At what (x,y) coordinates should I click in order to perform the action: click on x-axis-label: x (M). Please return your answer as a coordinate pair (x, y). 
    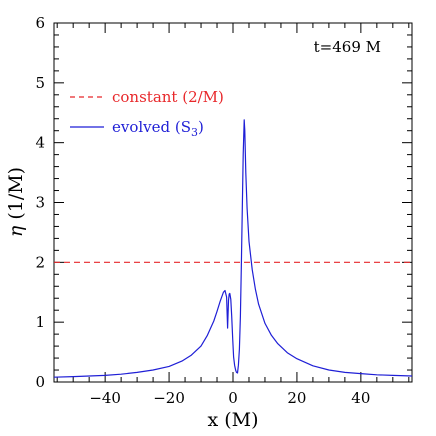
    Looking at the image, I should click on (232, 420).